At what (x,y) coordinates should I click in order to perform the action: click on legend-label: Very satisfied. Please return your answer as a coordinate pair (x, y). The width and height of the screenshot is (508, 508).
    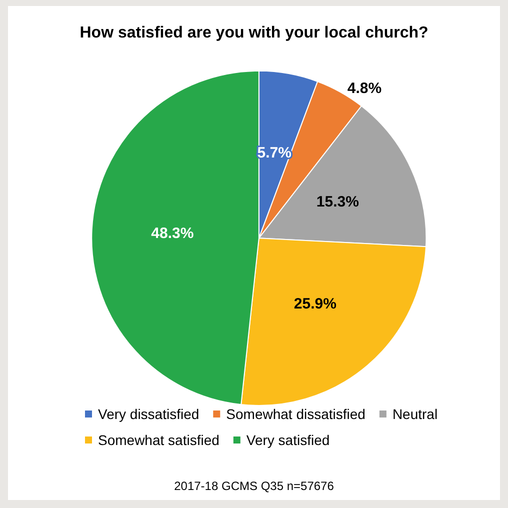
    Looking at the image, I should click on (288, 440).